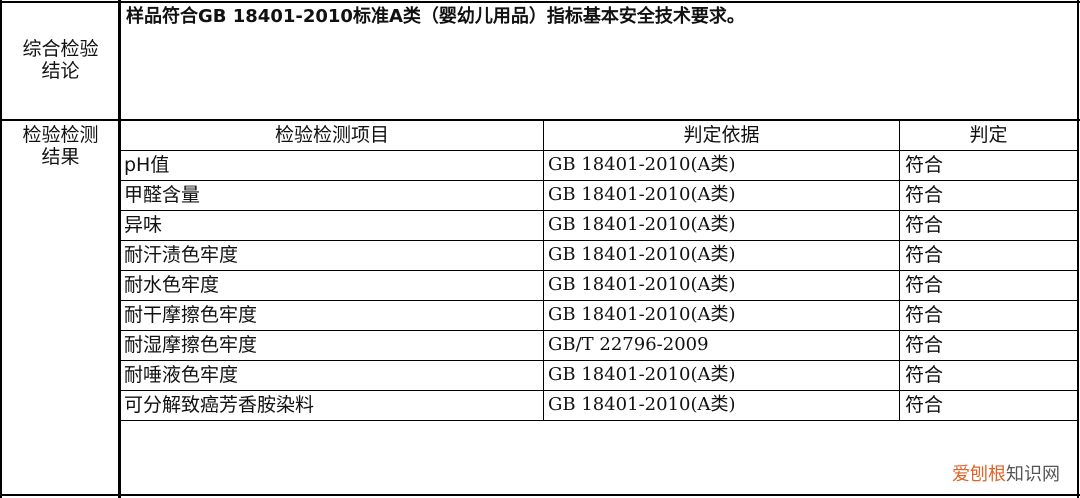  What do you see at coordinates (191, 315) in the screenshot?
I see `cell-item: 耐干摩擦色牢度` at bounding box center [191, 315].